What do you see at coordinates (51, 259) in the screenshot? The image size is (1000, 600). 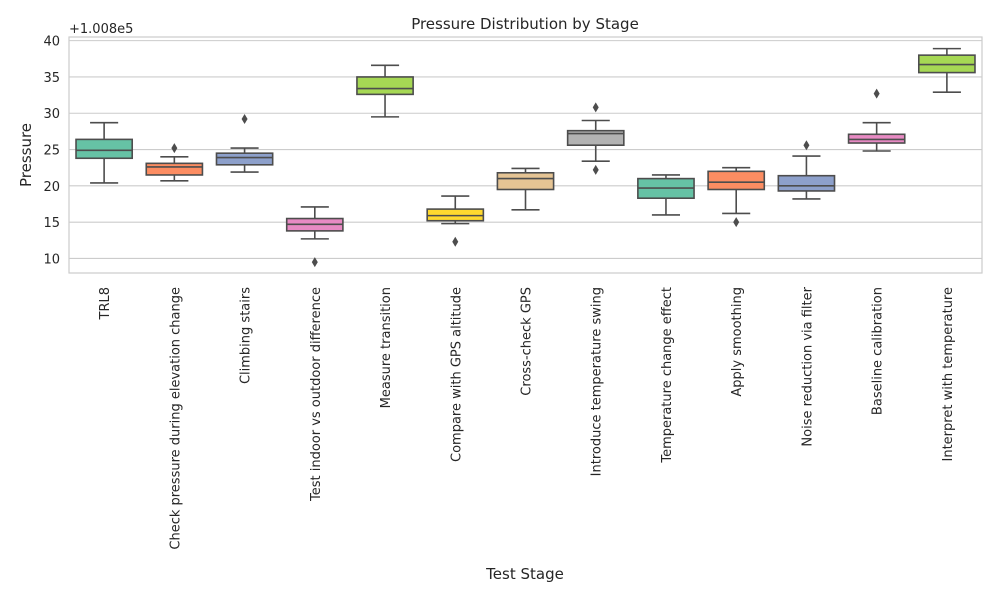 I see `y-tick-label: 10` at bounding box center [51, 259].